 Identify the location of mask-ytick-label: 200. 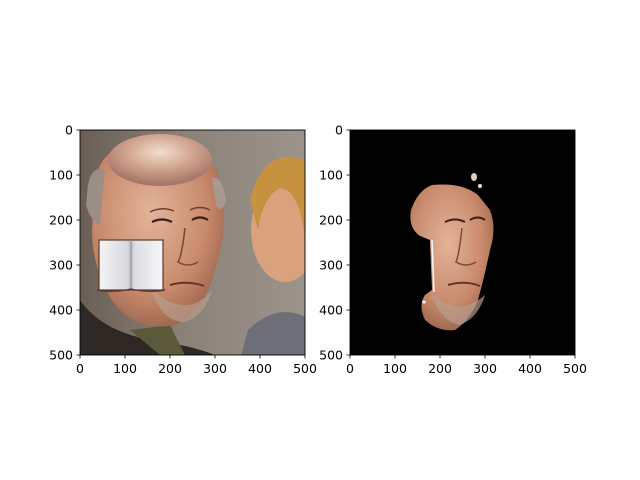
(331, 220).